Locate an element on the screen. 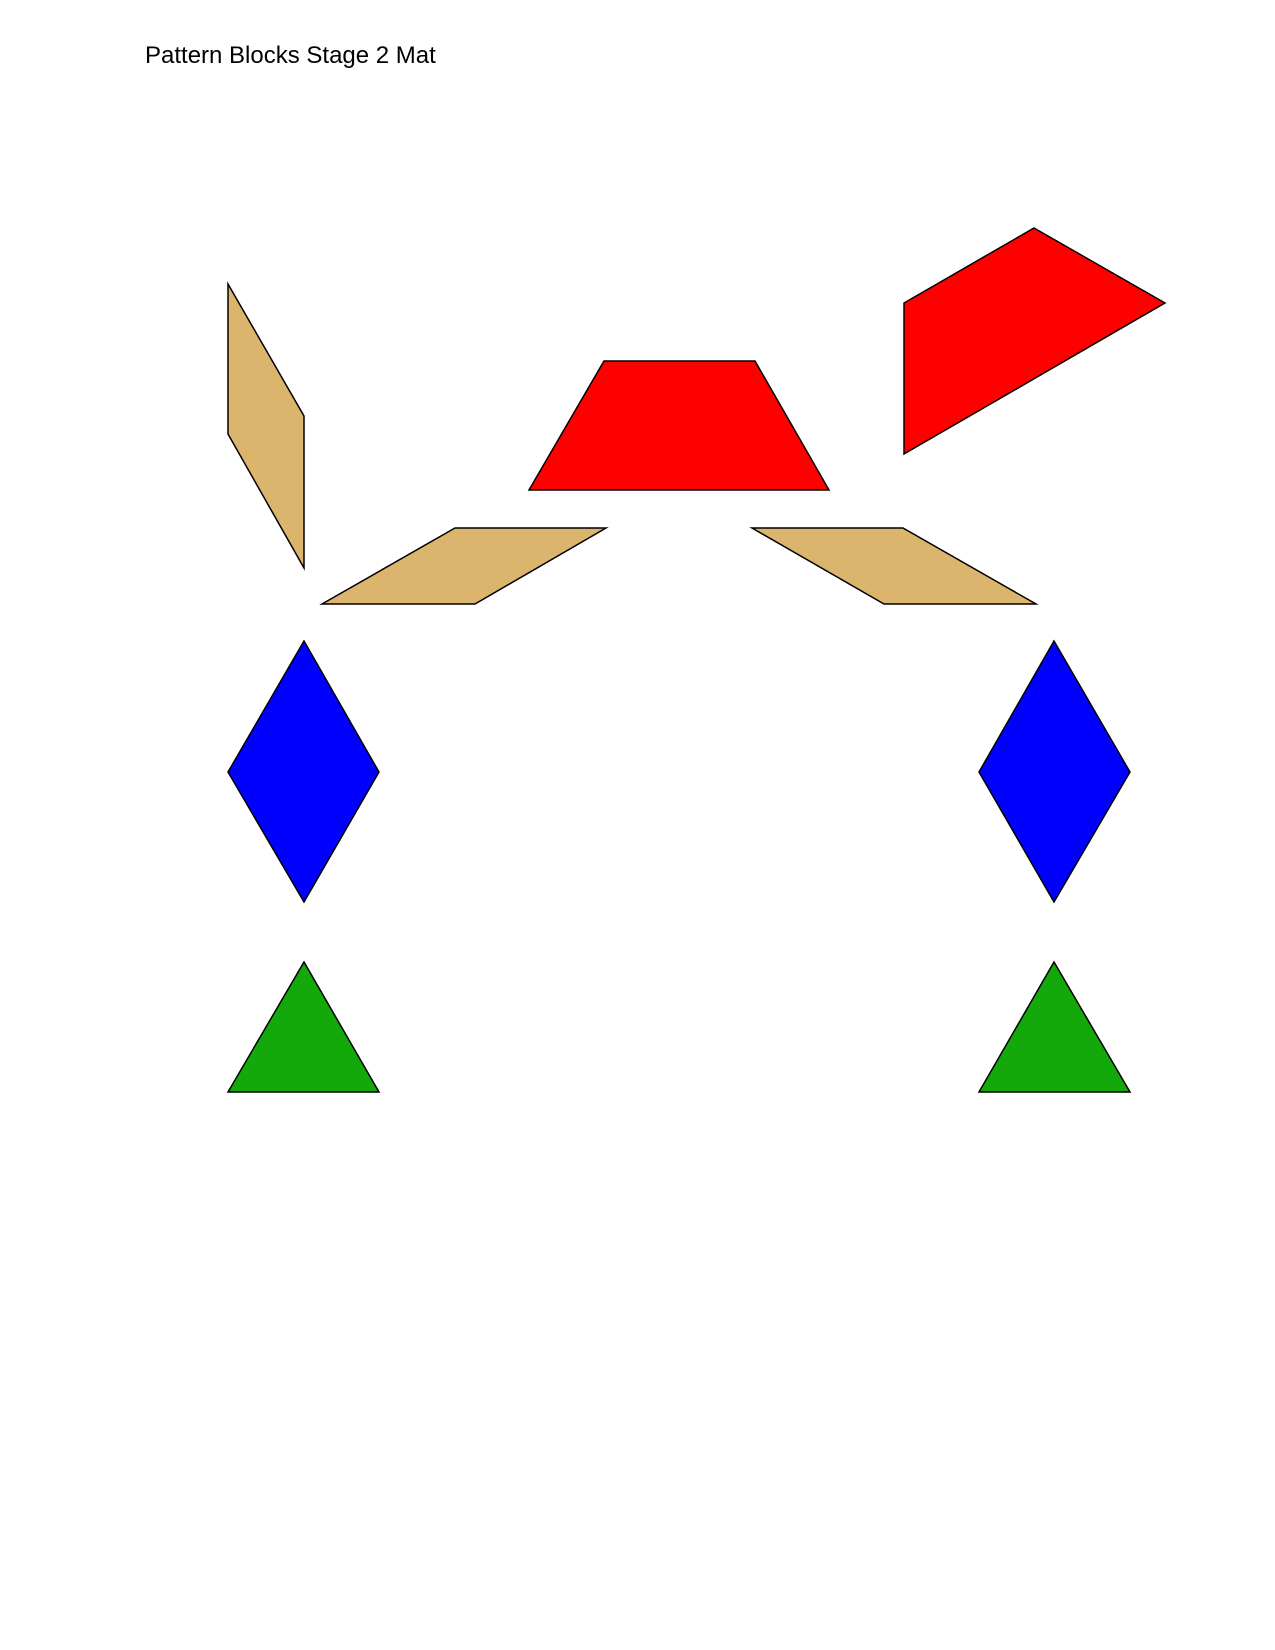  tan-rhombus-right is located at coordinates (894, 566).